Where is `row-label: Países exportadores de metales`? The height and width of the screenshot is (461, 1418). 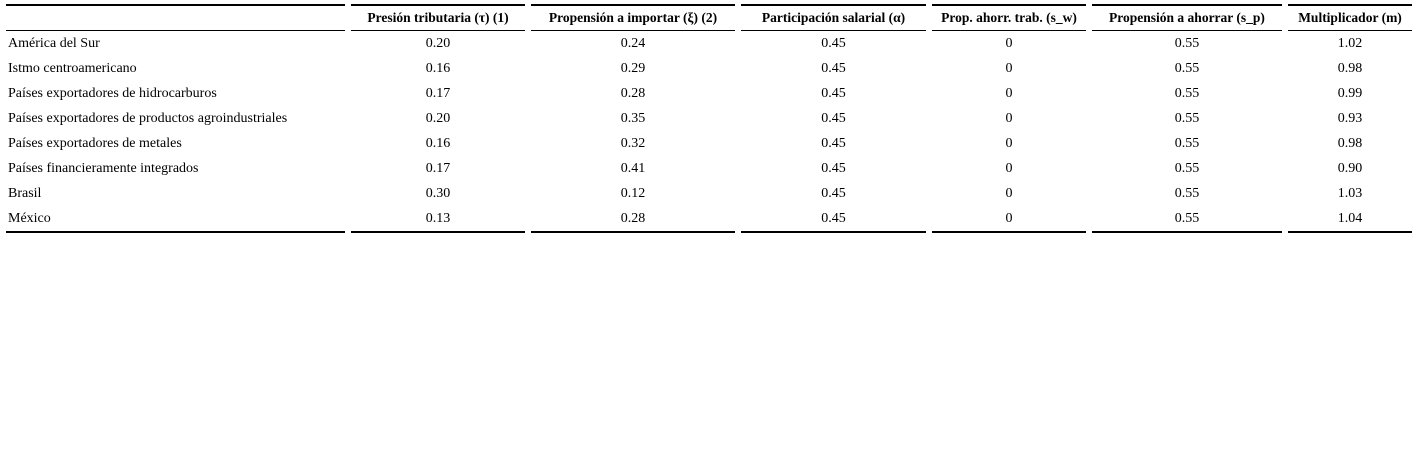 row-label: Países exportadores de metales is located at coordinates (95, 143).